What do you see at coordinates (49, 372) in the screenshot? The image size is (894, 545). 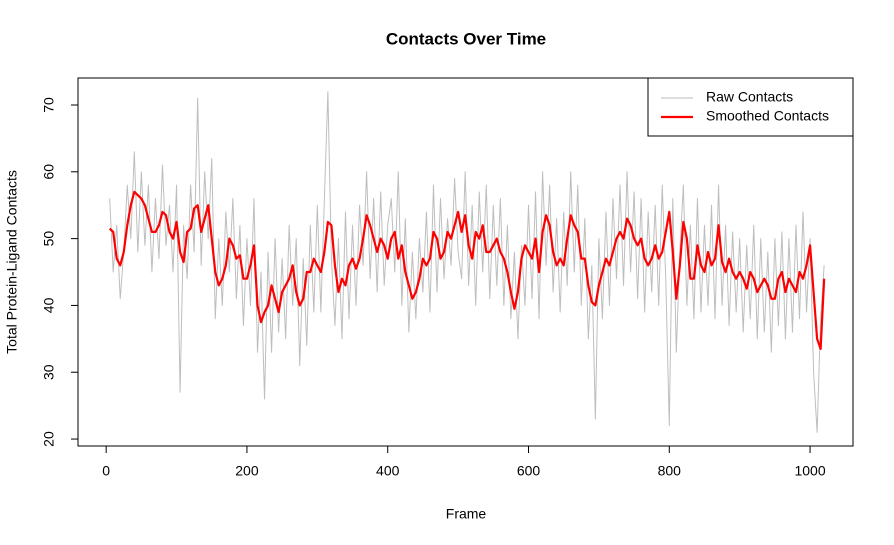 I see `y-tick-label: 30` at bounding box center [49, 372].